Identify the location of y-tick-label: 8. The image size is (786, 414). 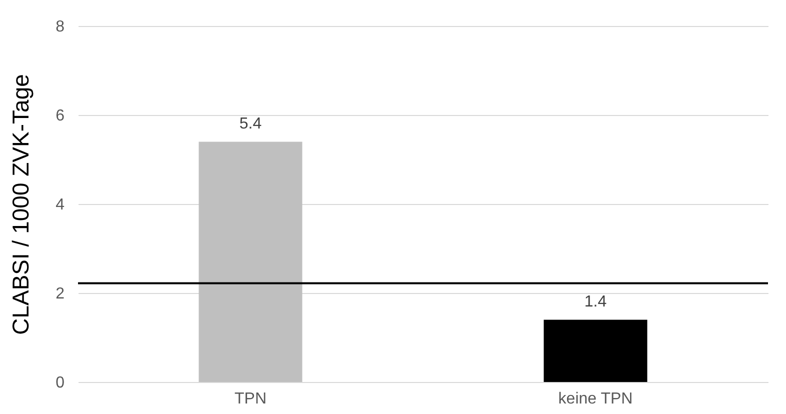
(60, 27).